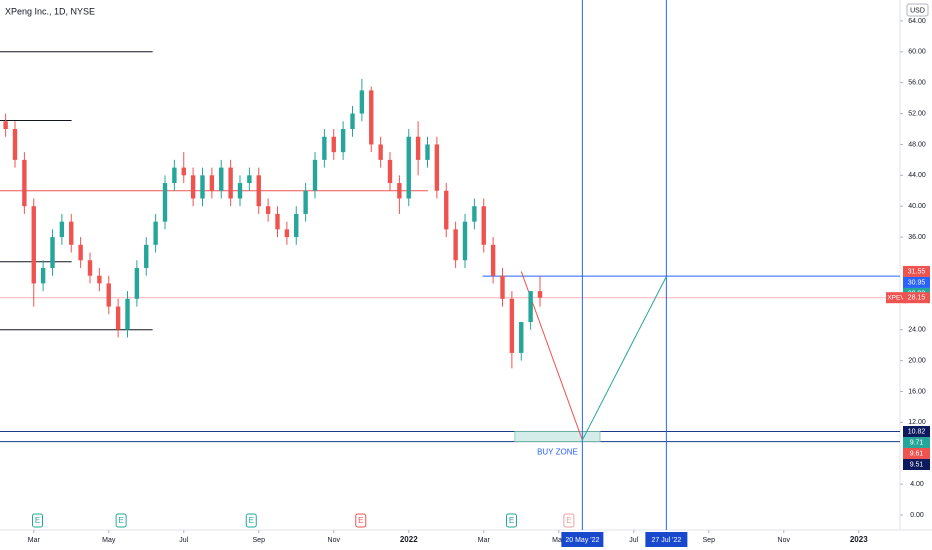 The image size is (932, 550). What do you see at coordinates (624, 358) in the screenshot?
I see `projection-line` at bounding box center [624, 358].